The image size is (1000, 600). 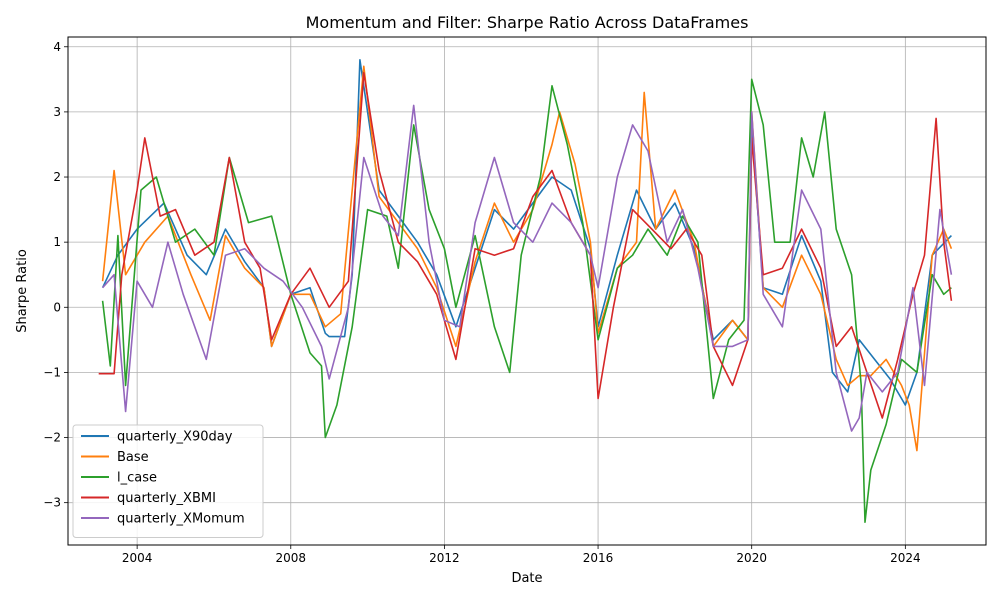 I want to click on y-tick-label: 3, so click(x=57, y=112).